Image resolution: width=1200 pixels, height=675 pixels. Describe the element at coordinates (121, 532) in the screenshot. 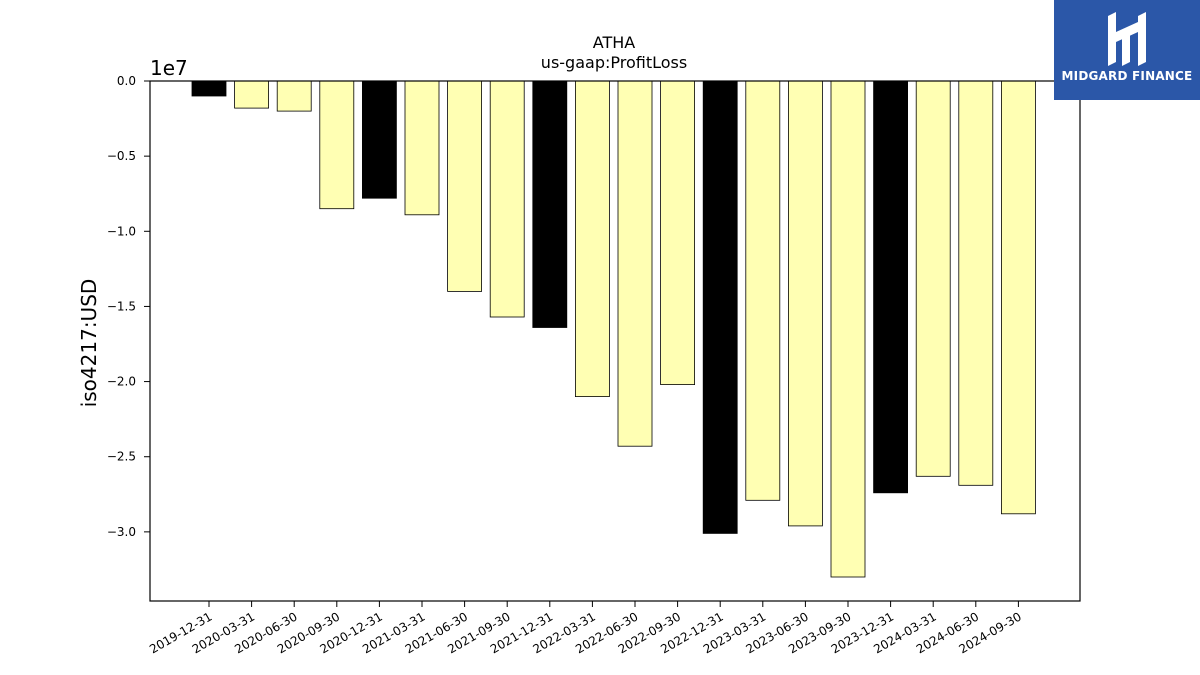

I see `y-tick-label: −3.0` at that location.